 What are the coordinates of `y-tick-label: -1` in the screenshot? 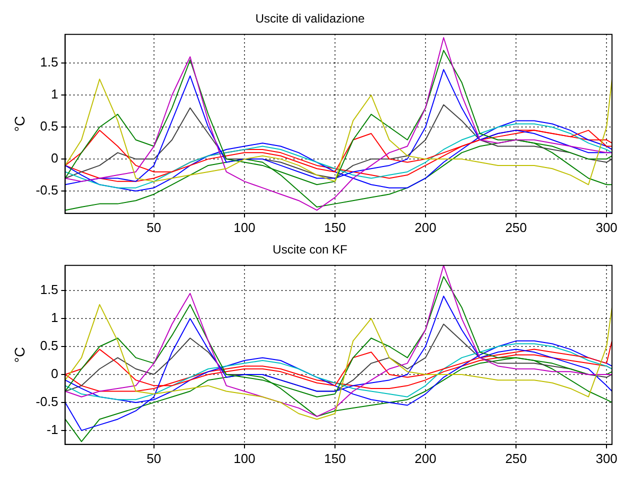 It's located at (52, 429).